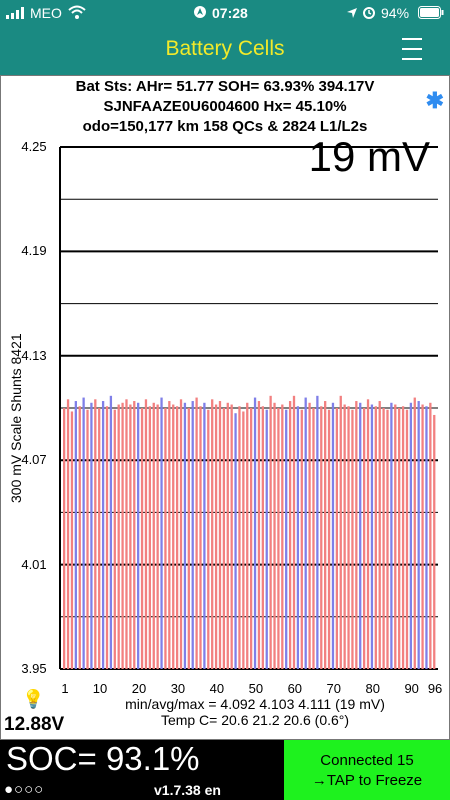 Image resolution: width=450 pixels, height=800 pixels. What do you see at coordinates (46, 13) in the screenshot?
I see `carrier-label: MEO` at bounding box center [46, 13].